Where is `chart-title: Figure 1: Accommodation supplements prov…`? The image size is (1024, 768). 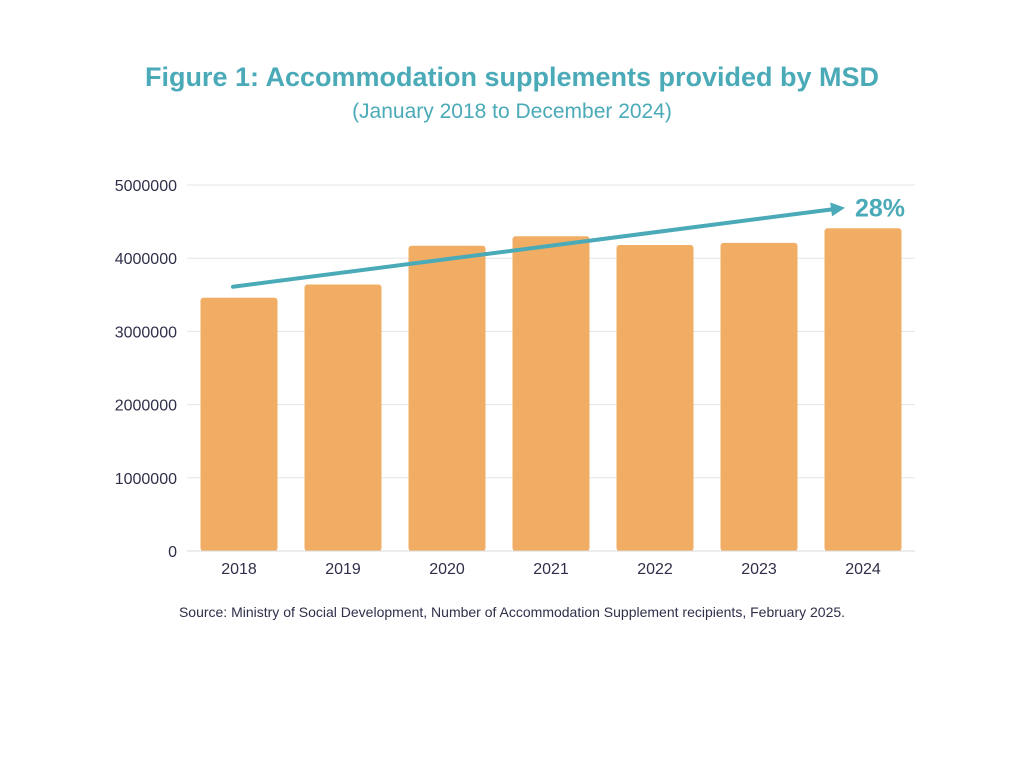
chart-title: Figure 1: Accommodation supplements prov… is located at coordinates (512, 77).